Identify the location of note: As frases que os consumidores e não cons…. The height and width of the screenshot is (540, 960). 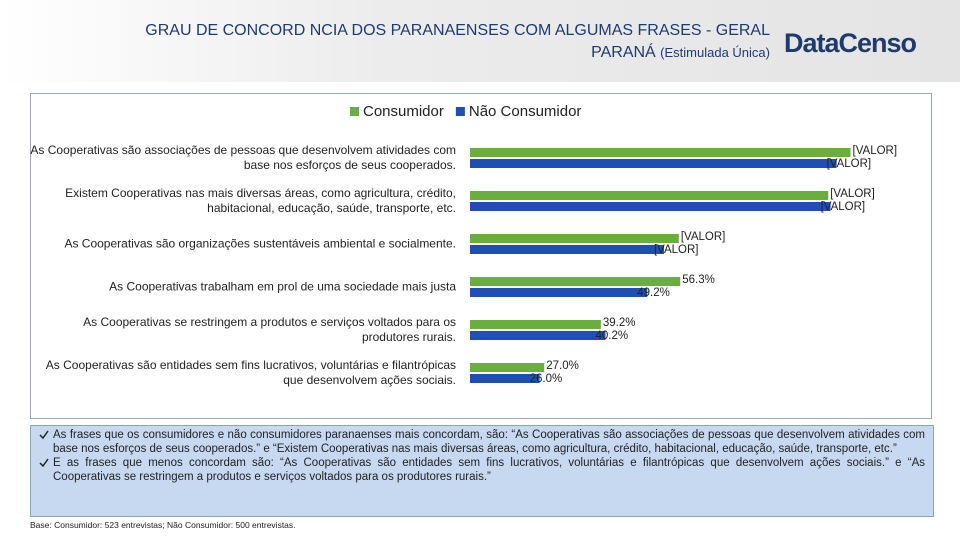
(482, 442).